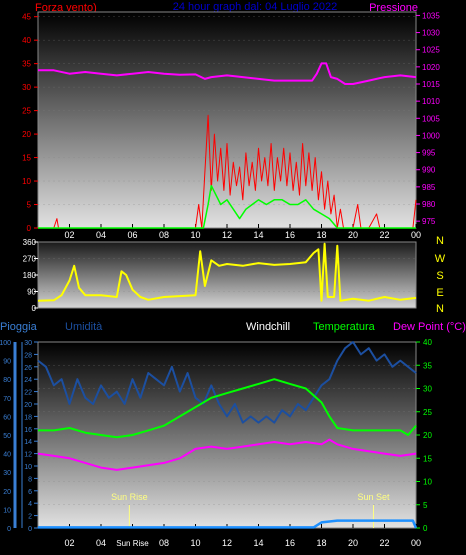  Describe the element at coordinates (84, 327) in the screenshot. I see `humidity-axis-title: Umidità` at that location.